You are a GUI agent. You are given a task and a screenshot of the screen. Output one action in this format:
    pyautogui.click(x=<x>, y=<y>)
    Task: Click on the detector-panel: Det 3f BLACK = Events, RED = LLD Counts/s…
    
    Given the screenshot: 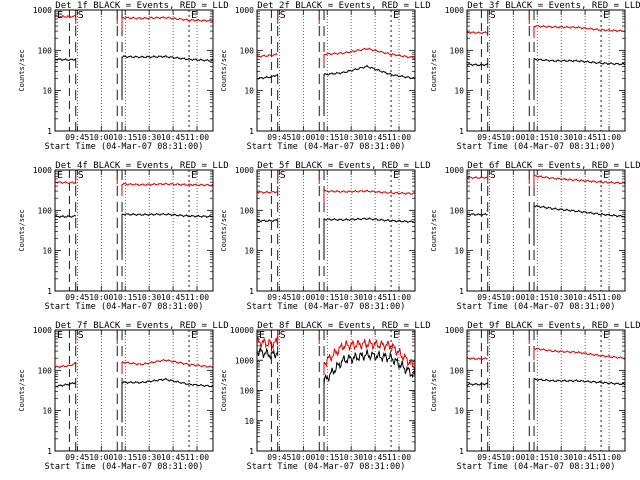 What is the action you would take?
    pyautogui.click(x=535, y=76)
    